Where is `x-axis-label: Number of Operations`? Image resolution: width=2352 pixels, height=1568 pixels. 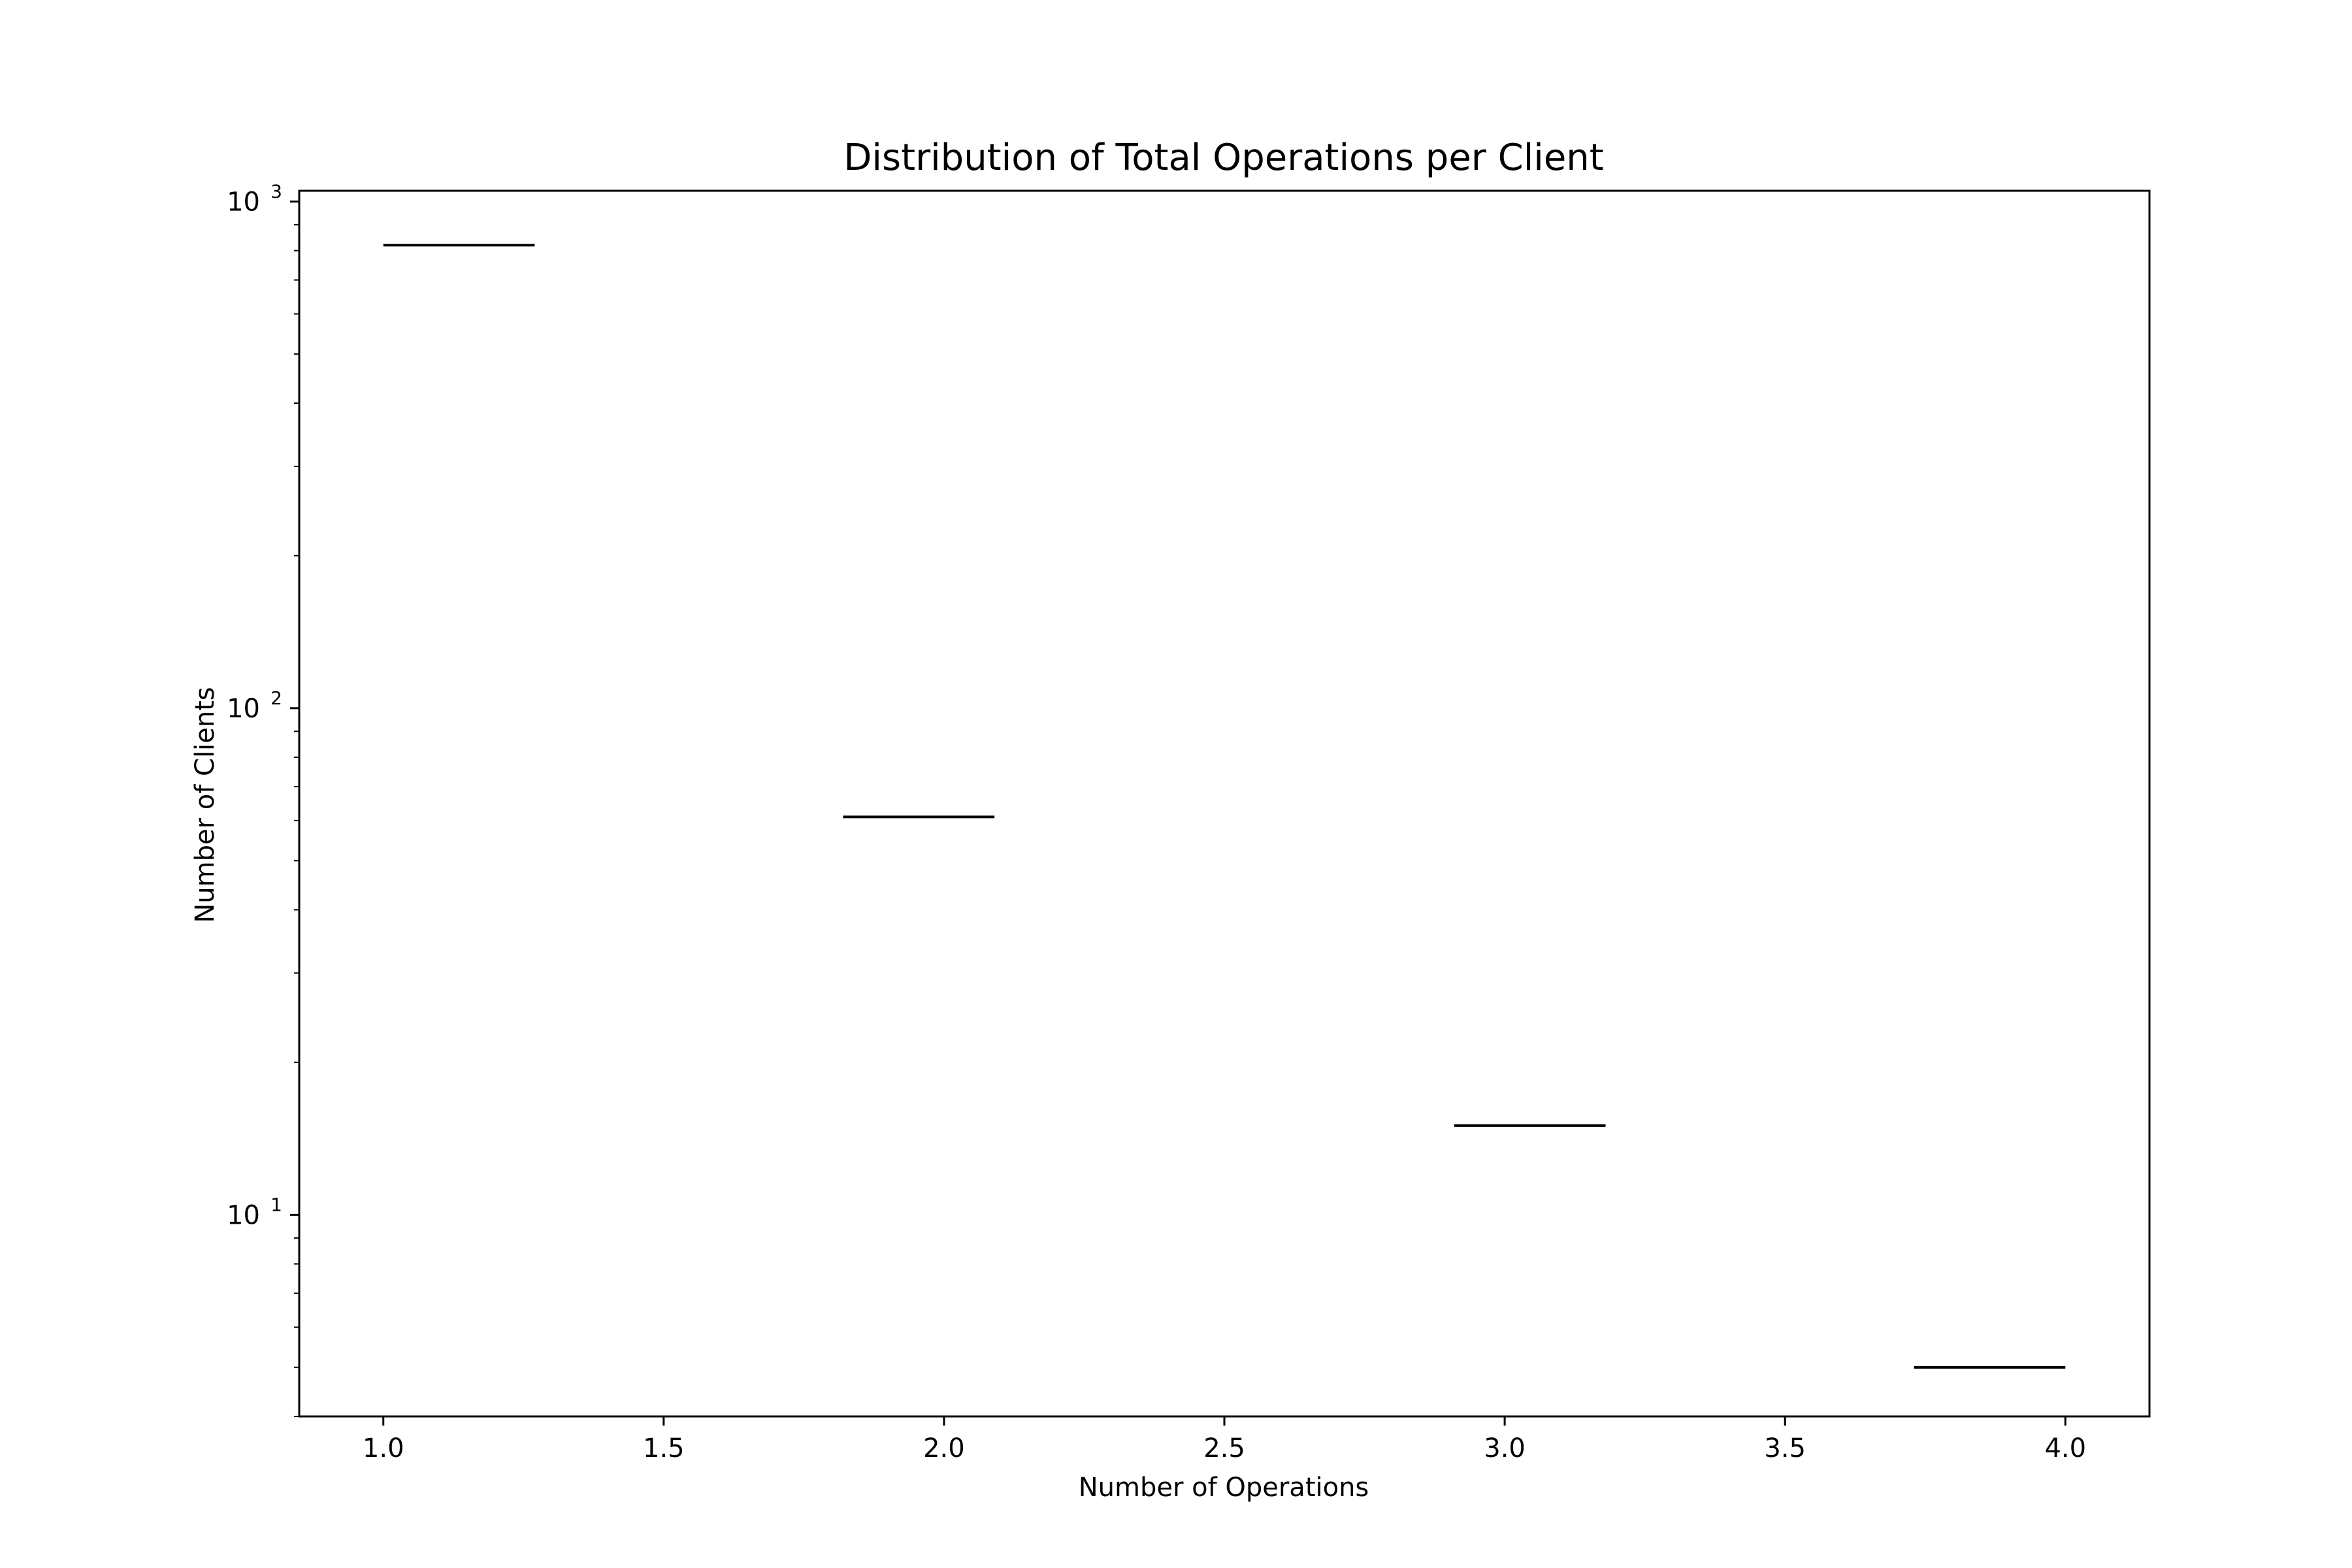 x-axis-label: Number of Operations is located at coordinates (1224, 1488).